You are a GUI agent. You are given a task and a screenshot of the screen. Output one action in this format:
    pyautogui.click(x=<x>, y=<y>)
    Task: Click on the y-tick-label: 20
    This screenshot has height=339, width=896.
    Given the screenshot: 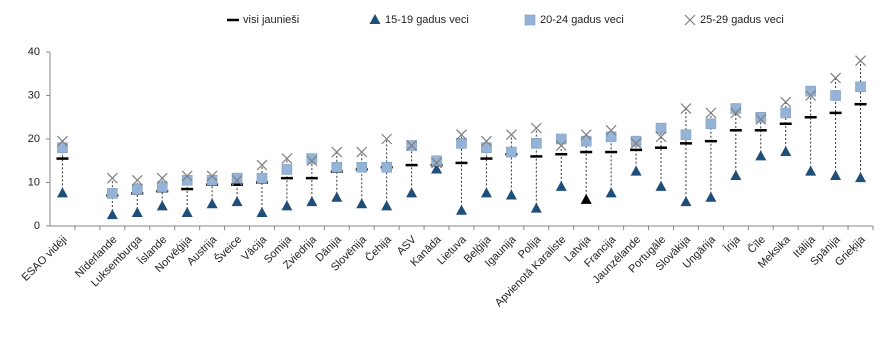 What is the action you would take?
    pyautogui.click(x=34, y=139)
    